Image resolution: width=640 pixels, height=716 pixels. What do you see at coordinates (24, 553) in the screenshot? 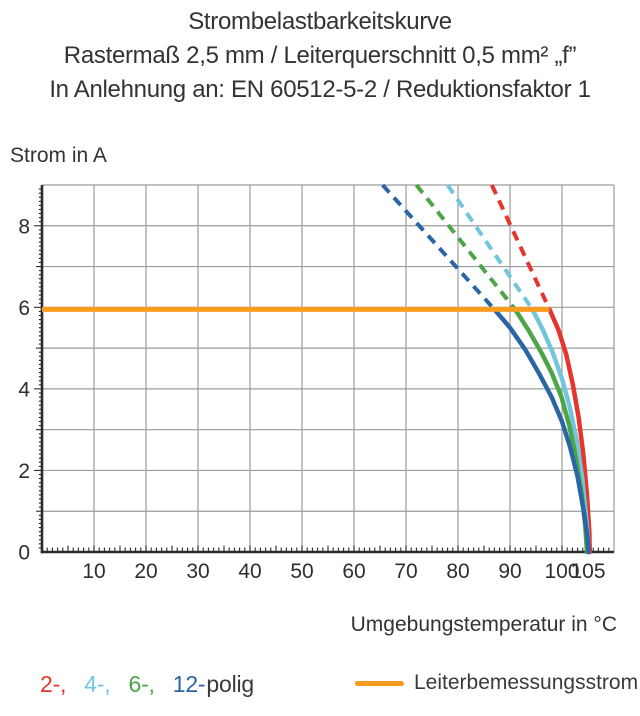
I see `y-tick-label: 0` at bounding box center [24, 553].